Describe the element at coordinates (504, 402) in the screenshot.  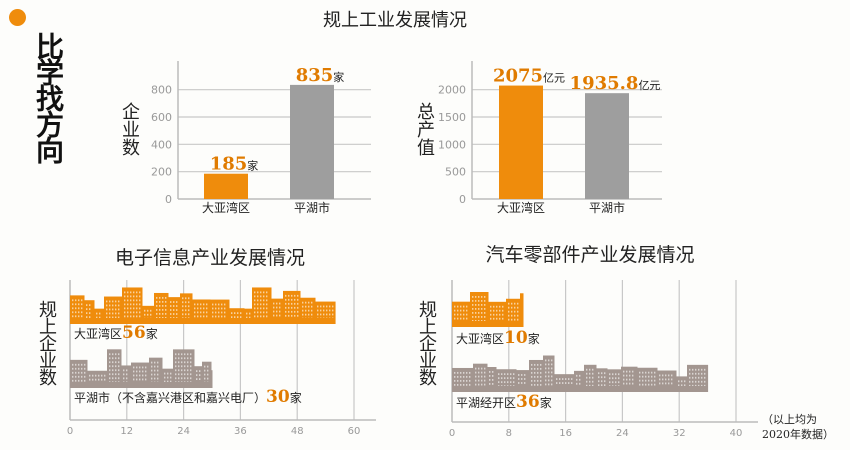
I see `bar-label: 平湖经开区36家` at that location.